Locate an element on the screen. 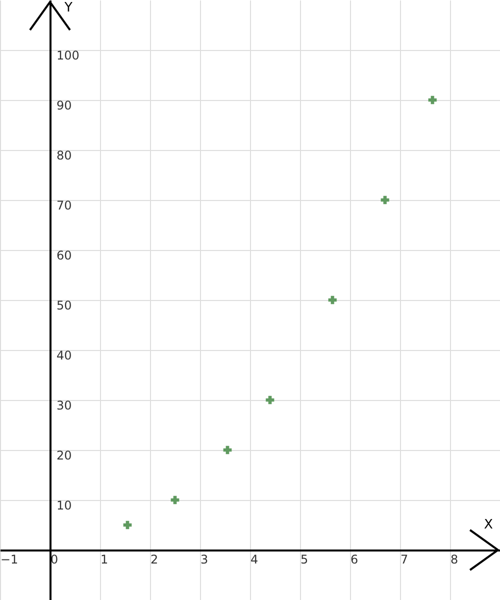  y-tick-label: 10 is located at coordinates (64, 505).